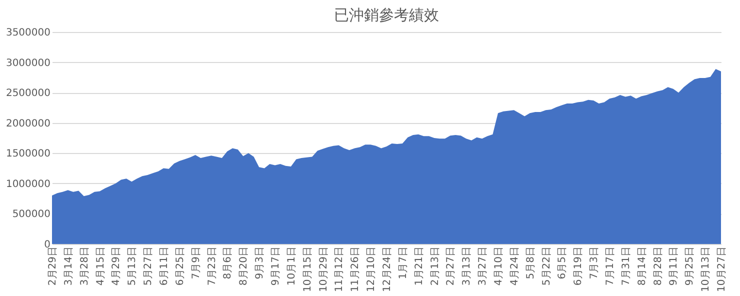 Image resolution: width=740 pixels, height=296 pixels. Describe the element at coordinates (276, 266) in the screenshot. I see `x-tick-label: 9月17日` at that location.